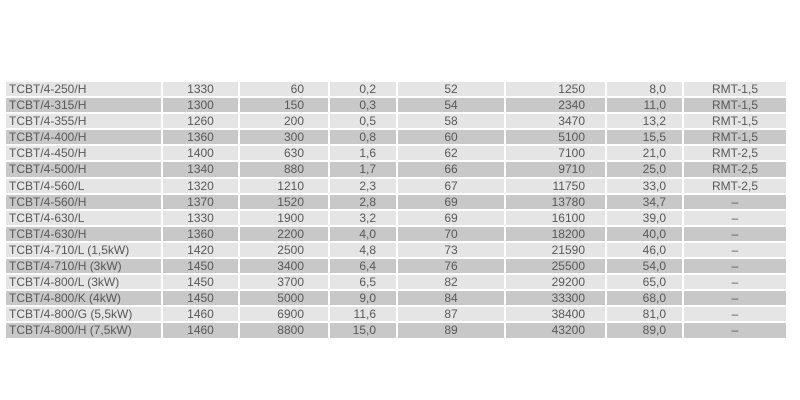  Describe the element at coordinates (363, 217) in the screenshot. I see `table-cell: 3,2` at that location.